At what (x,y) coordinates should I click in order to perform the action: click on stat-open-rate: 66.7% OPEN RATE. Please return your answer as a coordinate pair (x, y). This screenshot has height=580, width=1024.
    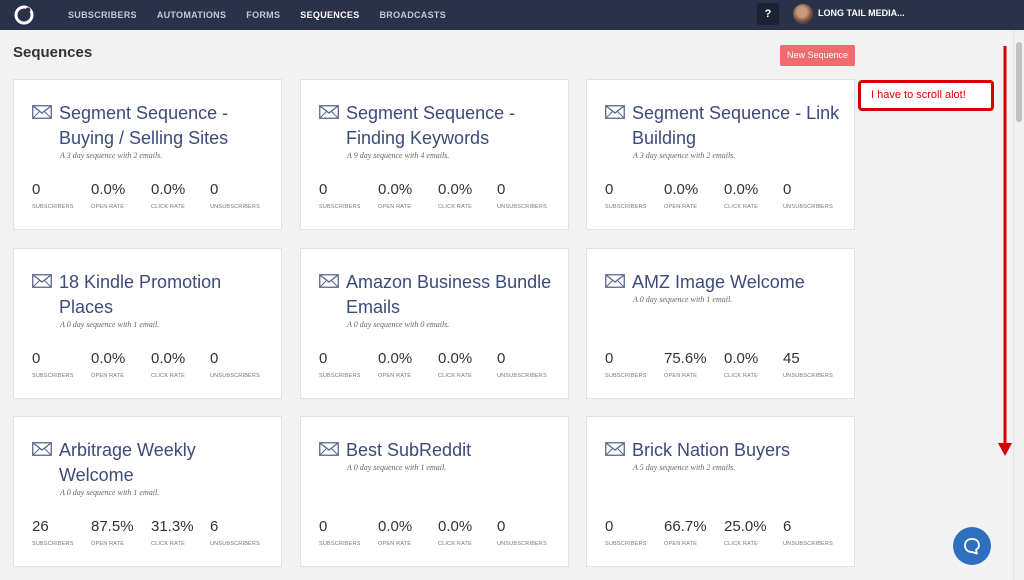
    Looking at the image, I should click on (685, 532).